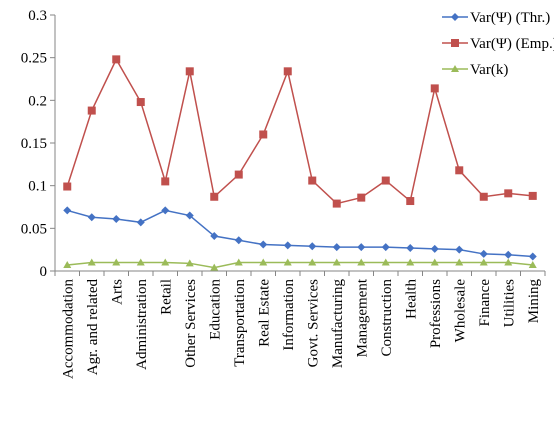 The height and width of the screenshot is (427, 554). Describe the element at coordinates (313, 323) in the screenshot. I see `x-tick-label: Govt. Services` at that location.